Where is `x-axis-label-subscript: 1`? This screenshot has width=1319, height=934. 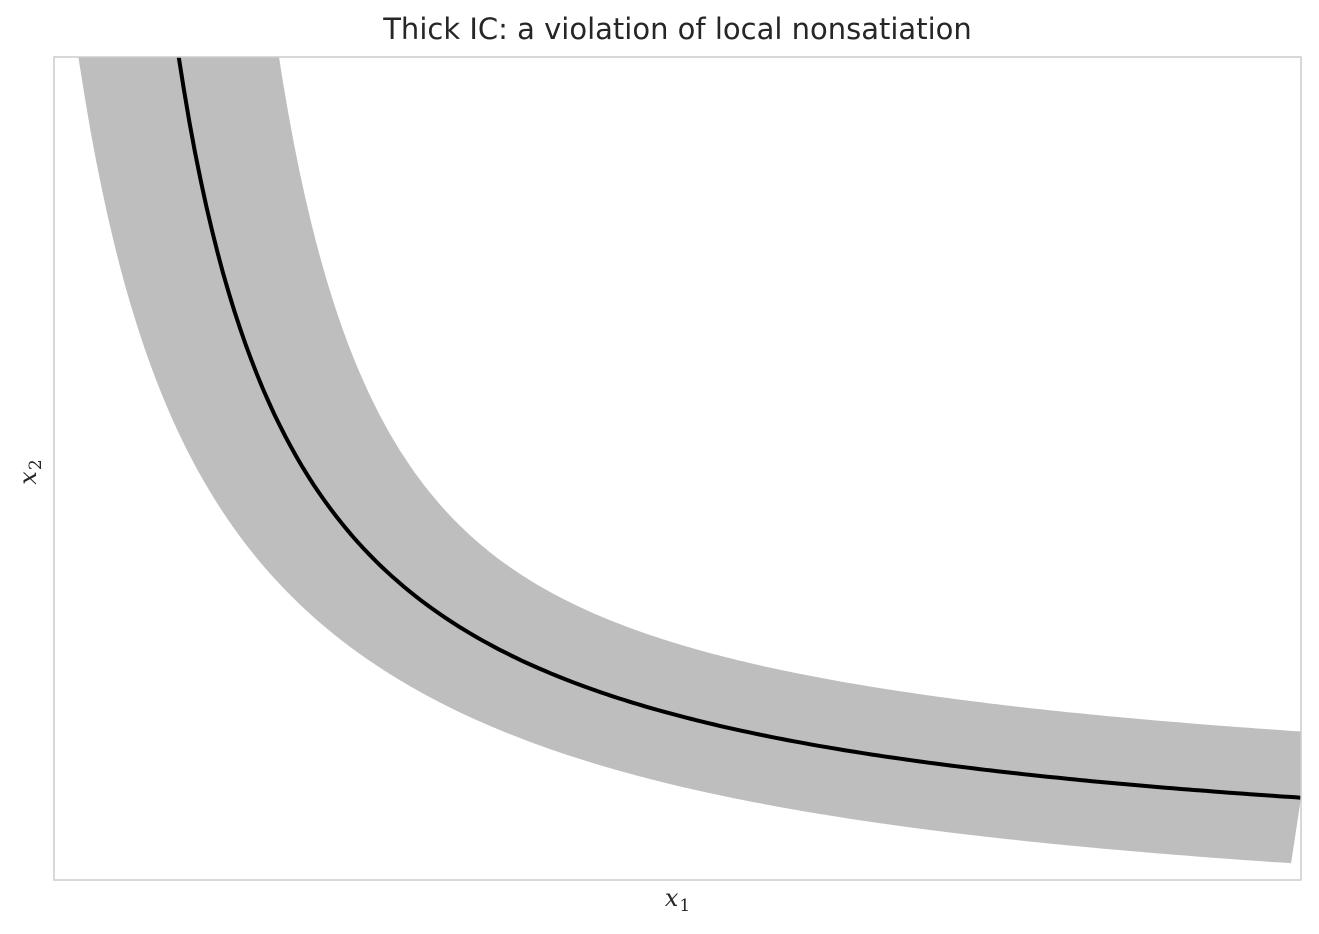
x-axis-label-subscript: 1 is located at coordinates (685, 906).